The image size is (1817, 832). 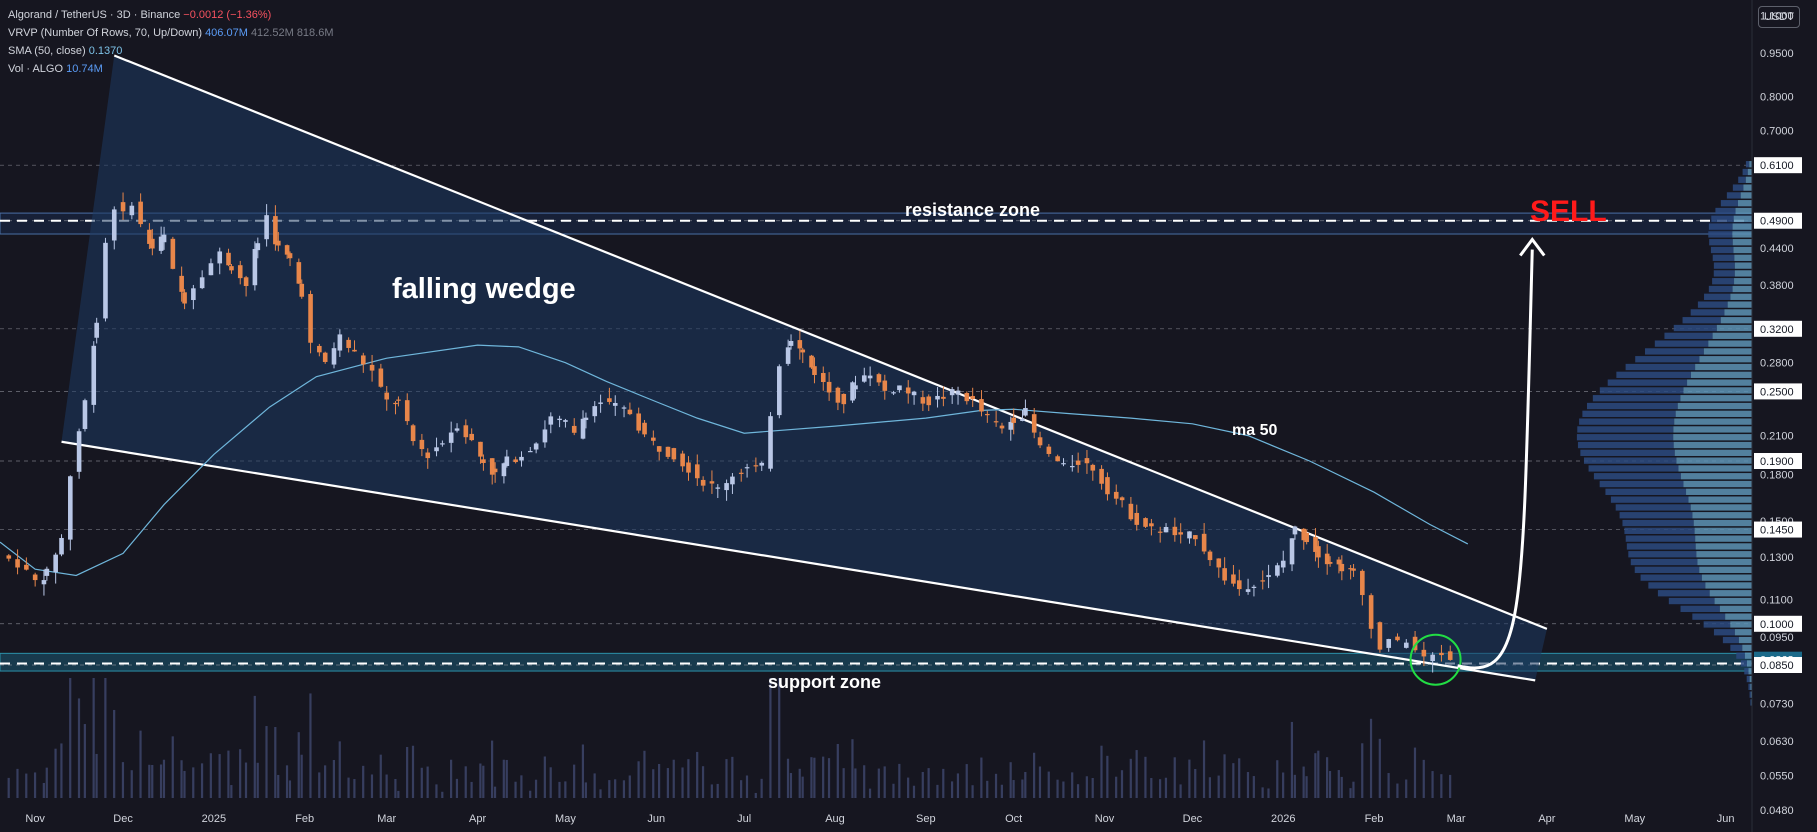 What do you see at coordinates (656, 819) in the screenshot?
I see `time-tick-label: Jun` at bounding box center [656, 819].